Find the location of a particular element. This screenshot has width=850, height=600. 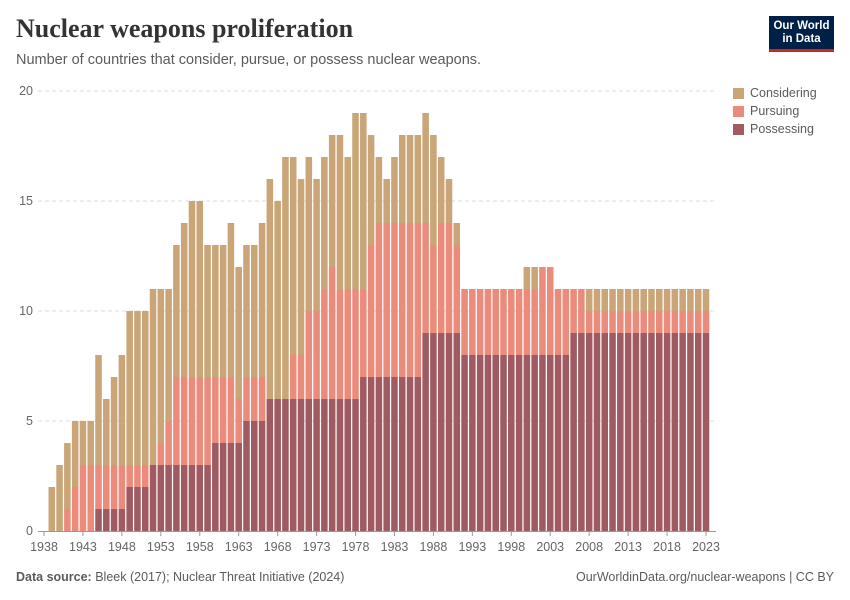

x-tick-label: 1958 is located at coordinates (200, 547).